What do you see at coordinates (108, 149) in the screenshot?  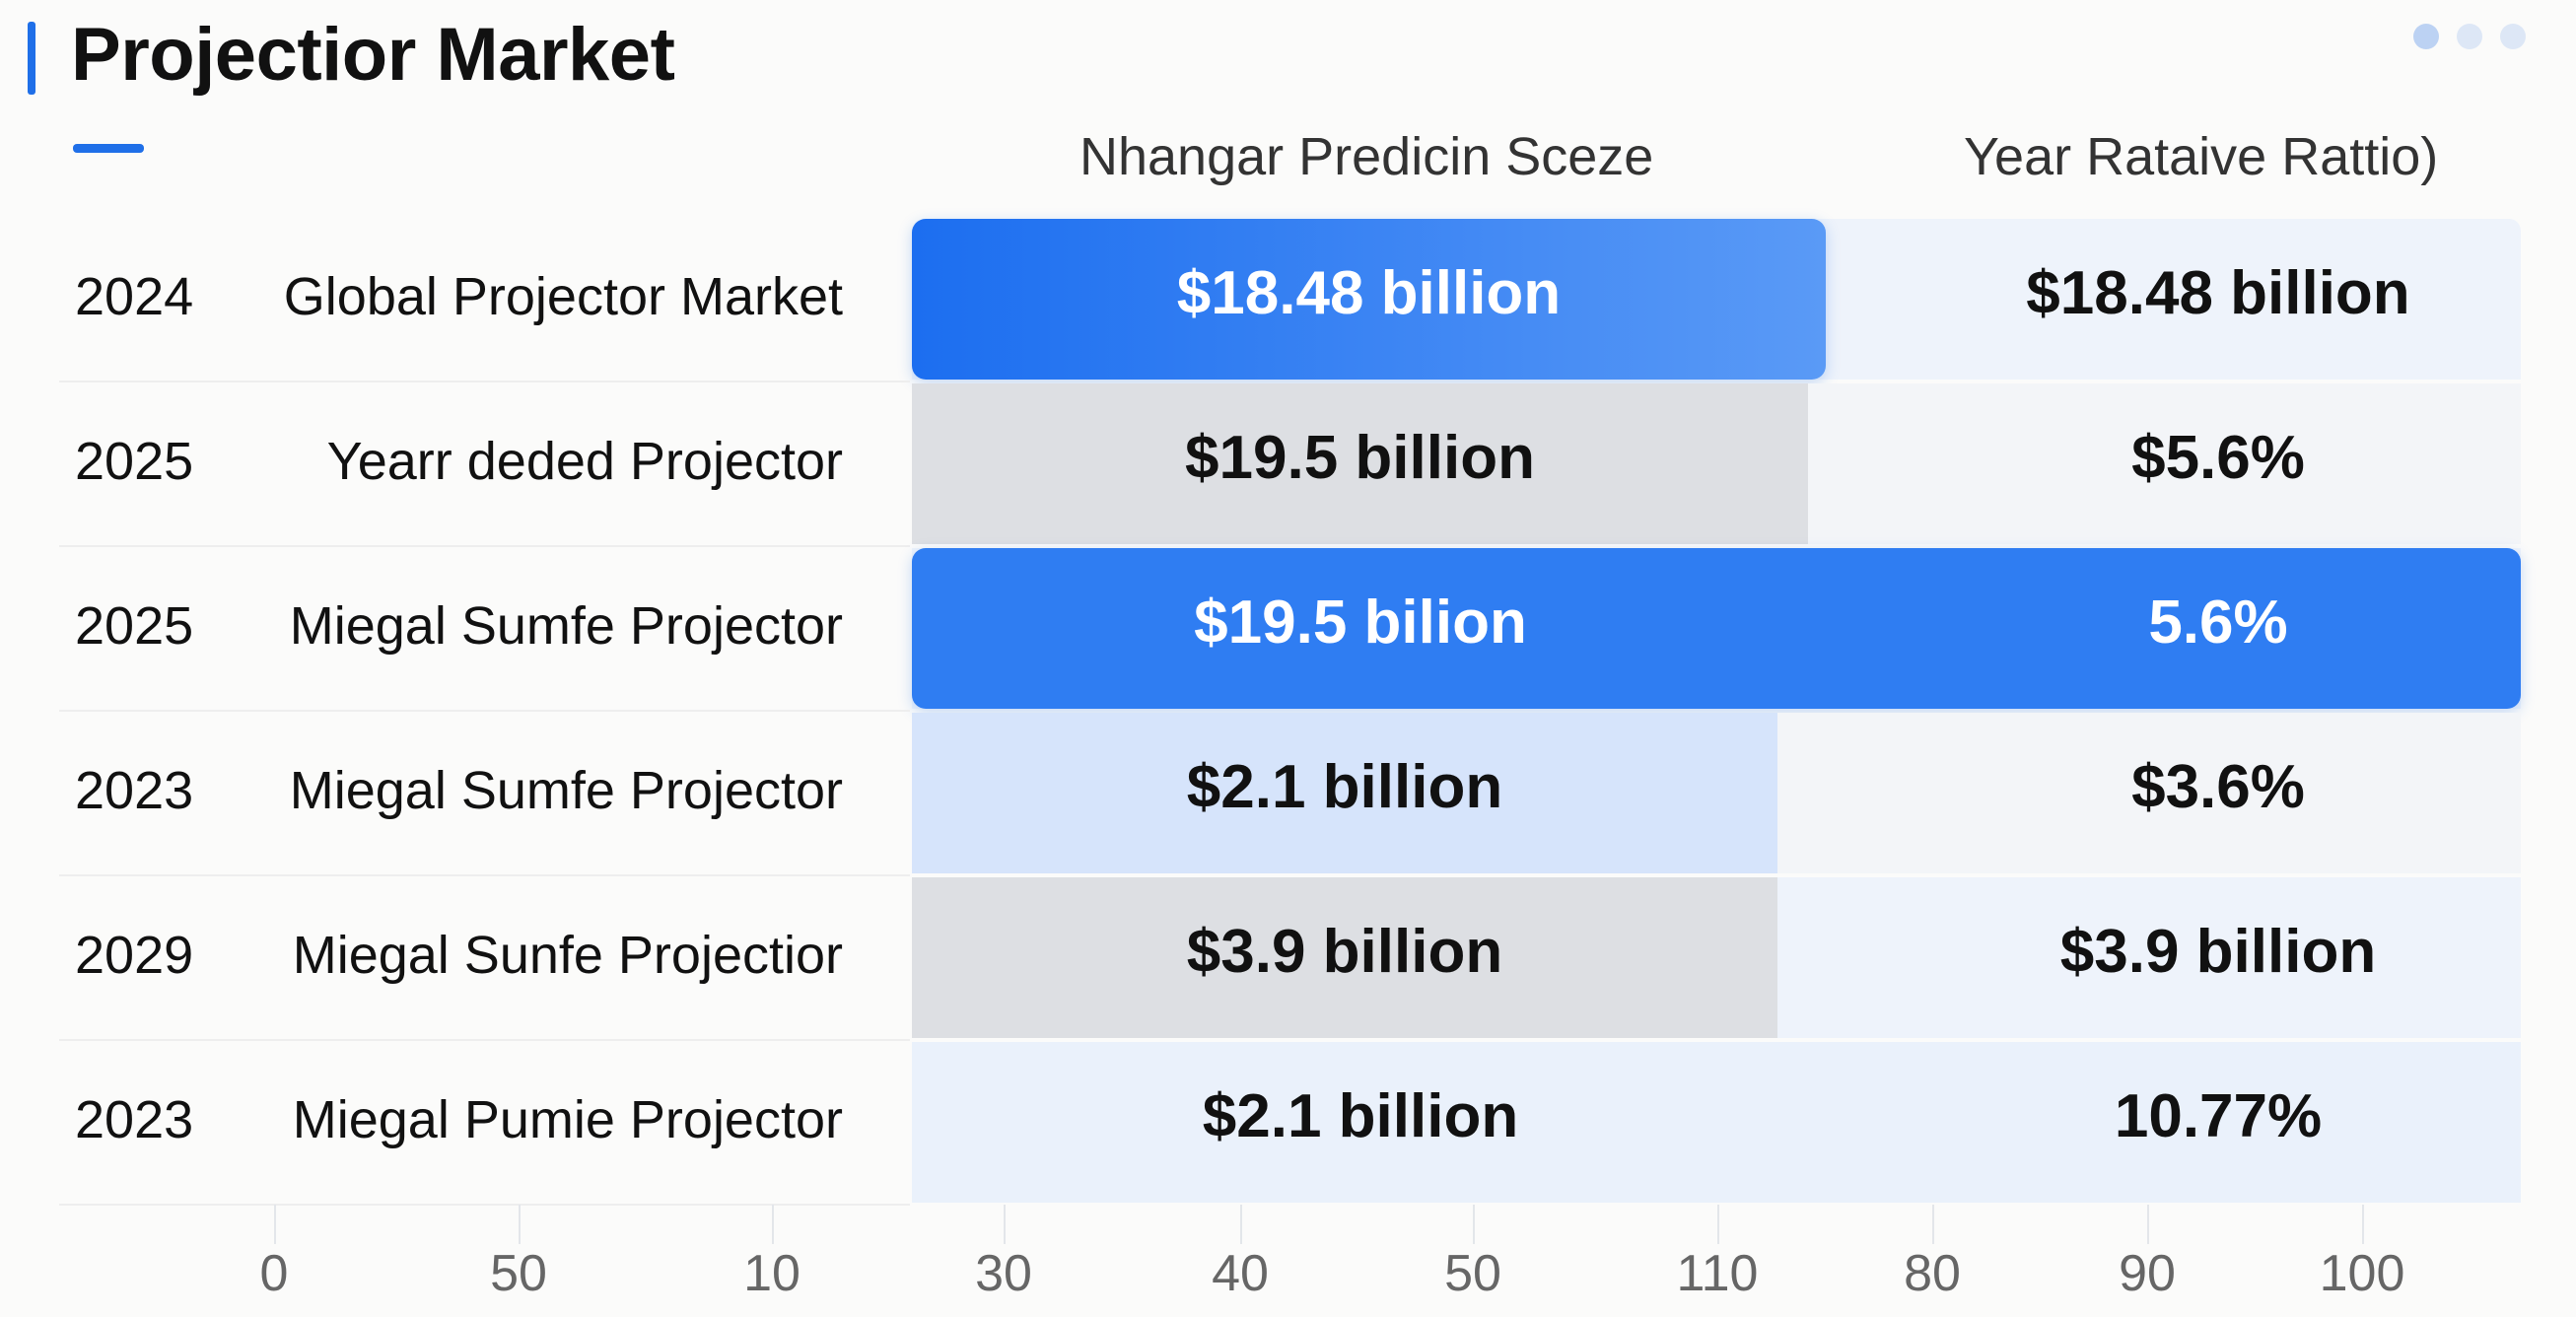 I see `title-underline` at bounding box center [108, 149].